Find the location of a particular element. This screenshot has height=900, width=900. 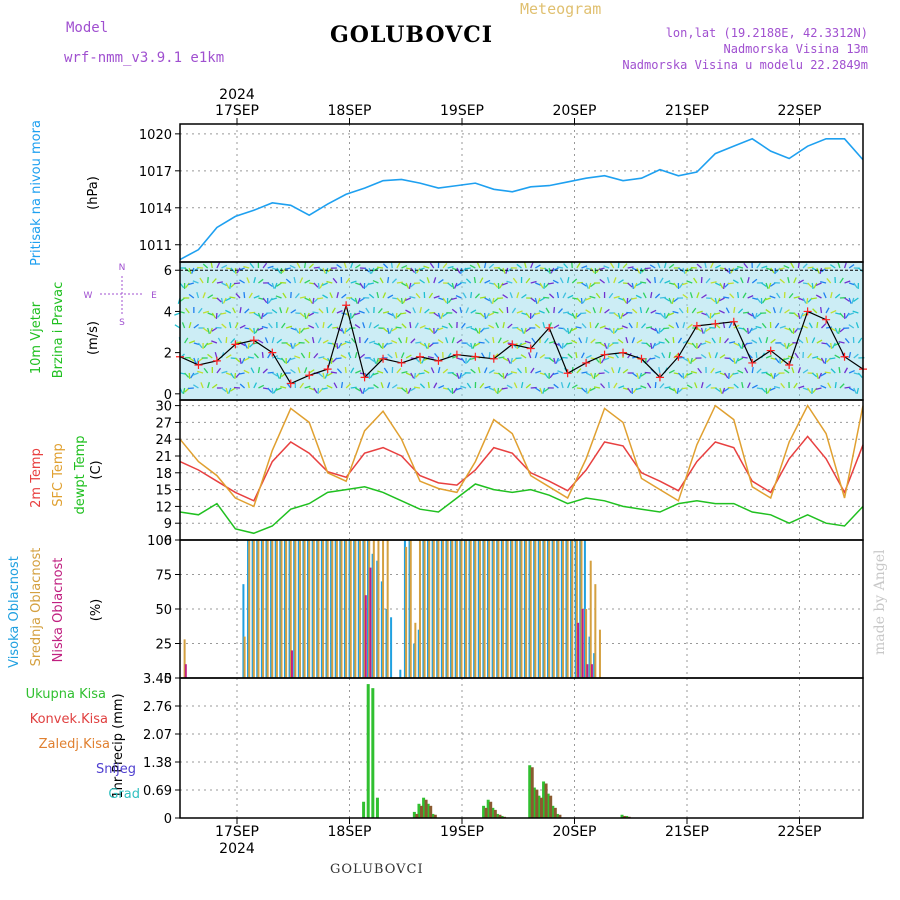

cloud-high-axis-label: Visoka Oblacnost is located at coordinates (14, 612).